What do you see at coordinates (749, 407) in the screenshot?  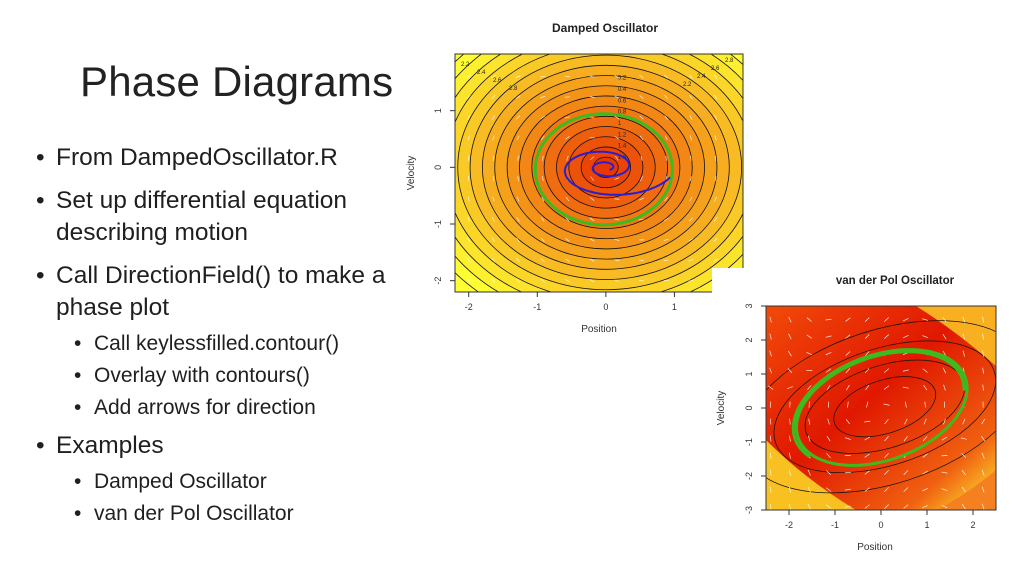 I see `y-tick-label: 0` at bounding box center [749, 407].